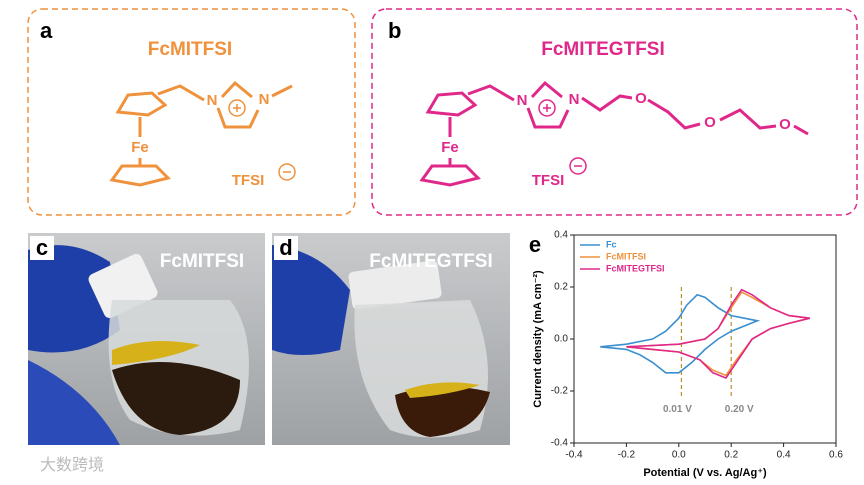 This screenshot has height=485, width=864. What do you see at coordinates (635, 268) in the screenshot?
I see `legend-label: FcMITEGTFSI` at bounding box center [635, 268].